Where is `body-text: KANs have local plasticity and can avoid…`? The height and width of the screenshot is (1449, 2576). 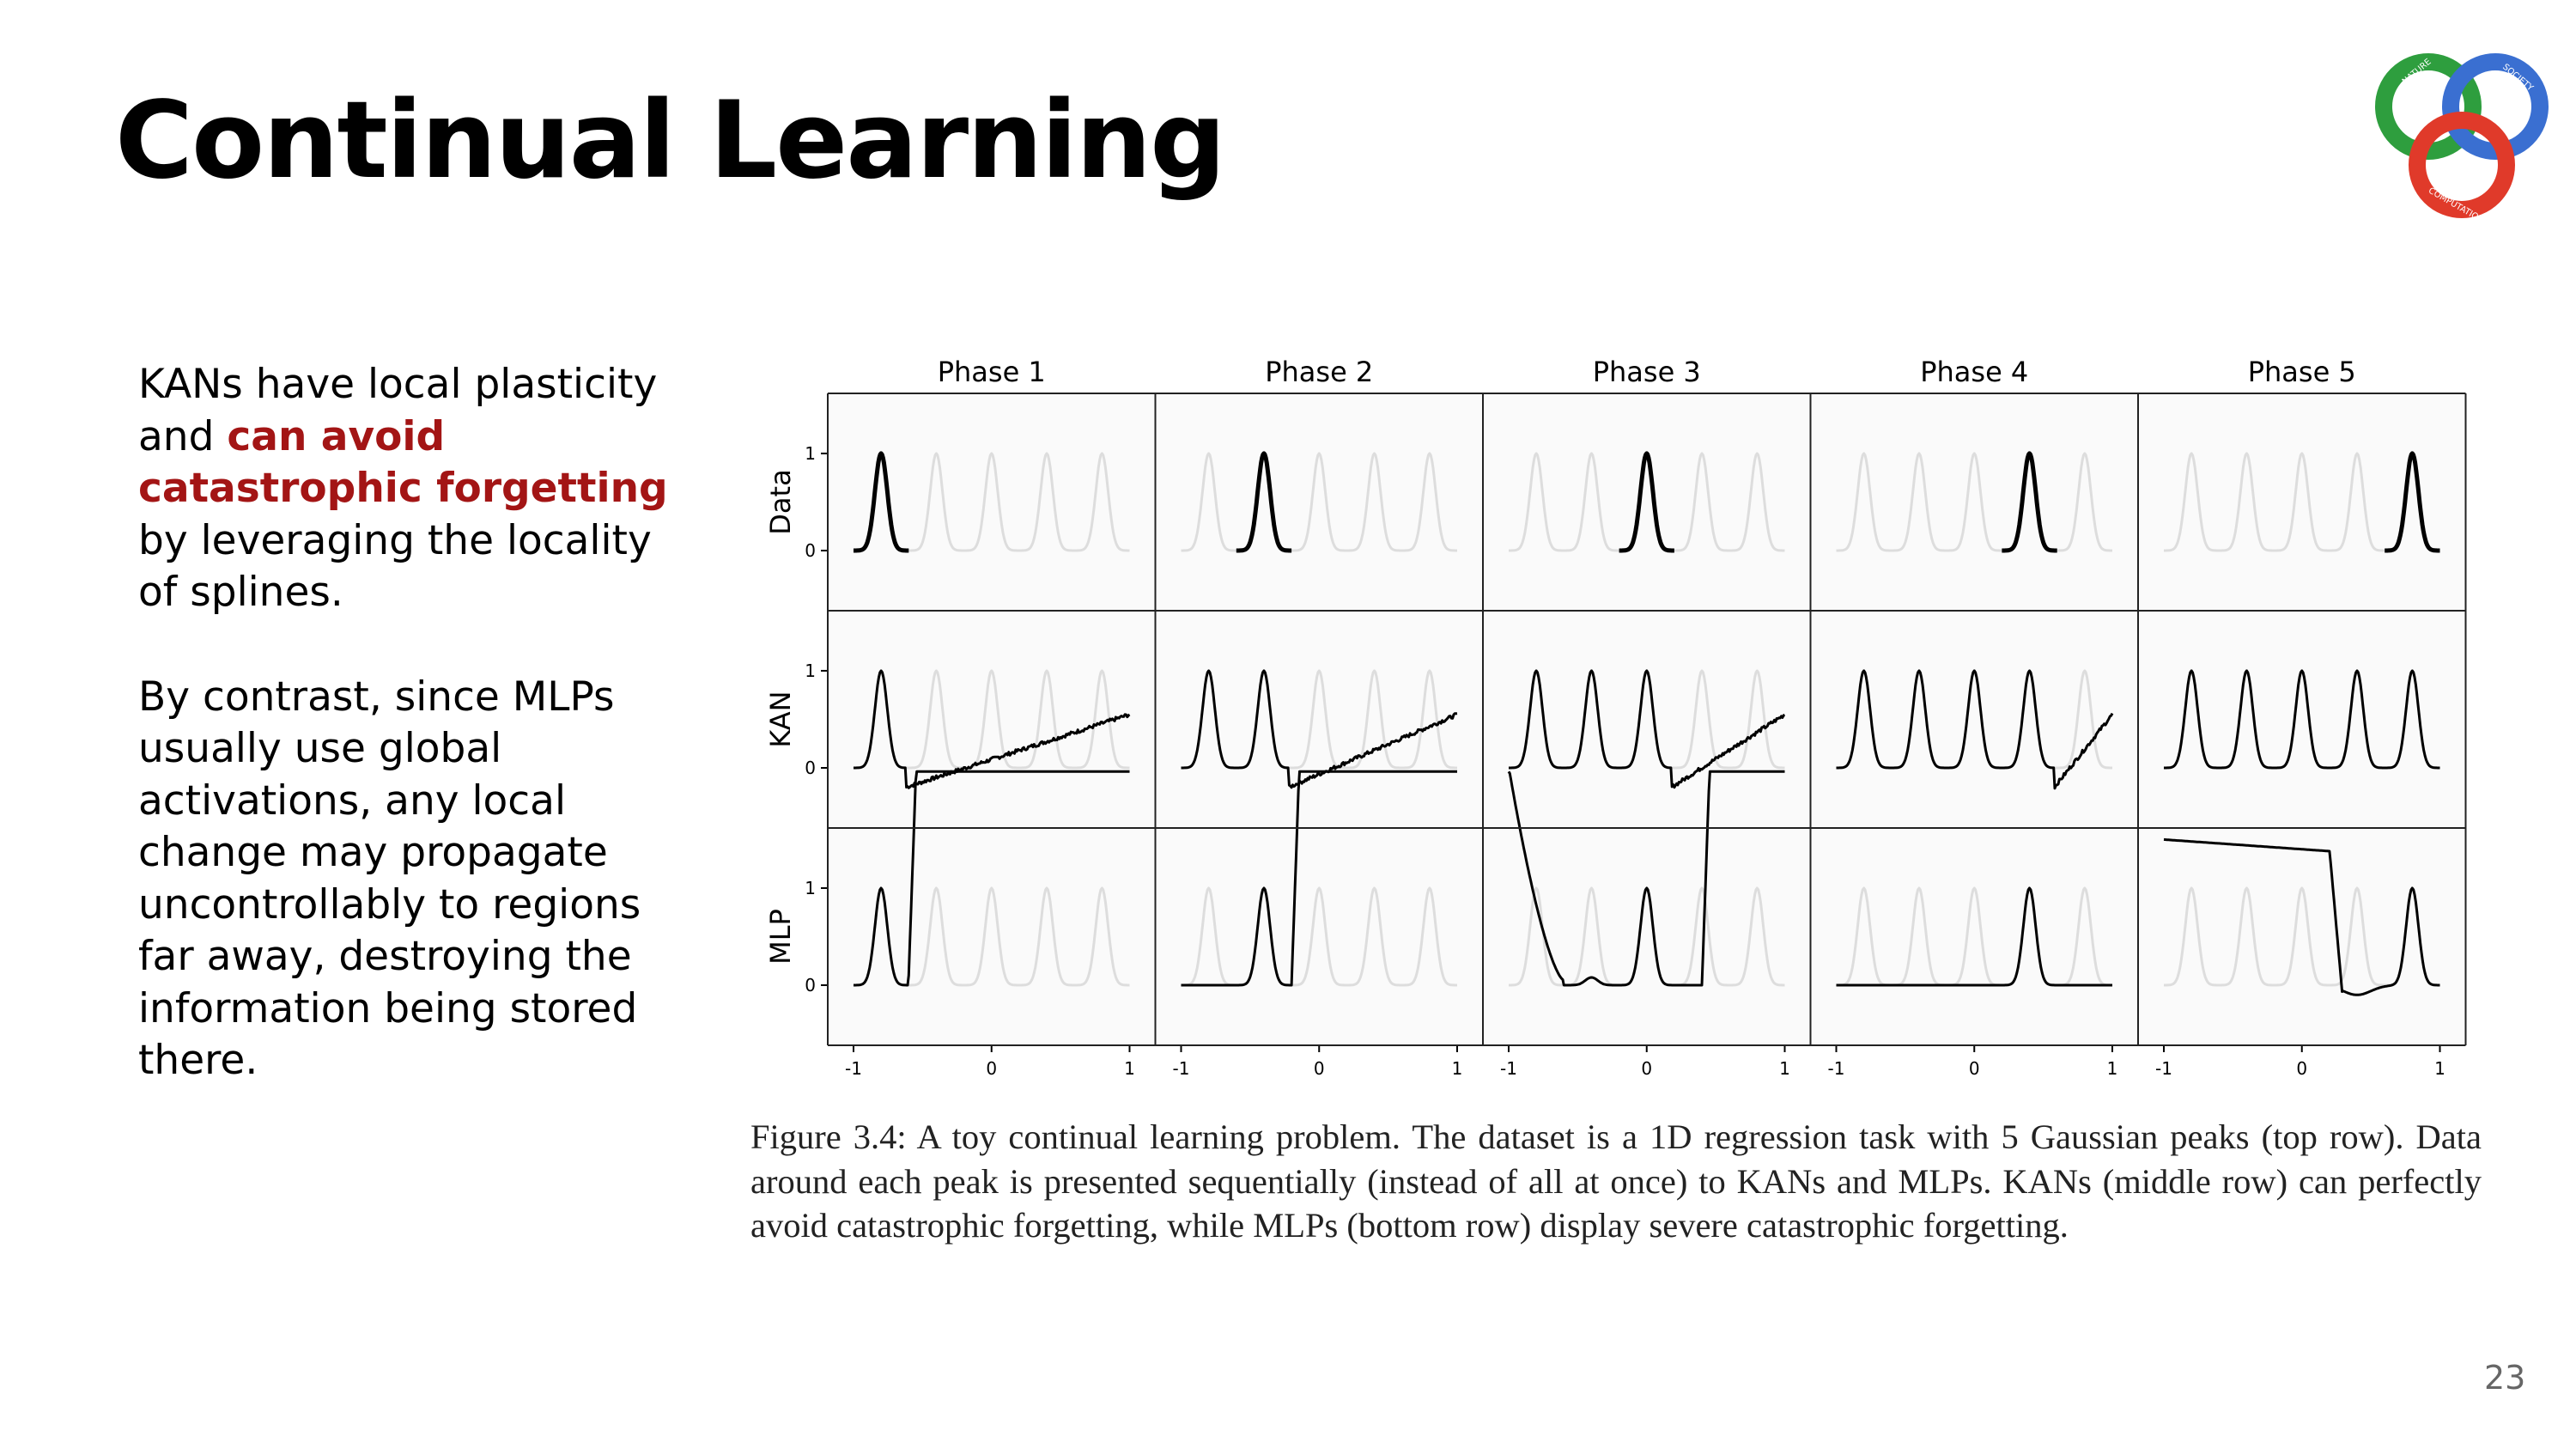
body-text: KANs have local plasticity and can avoid… is located at coordinates (413, 749).